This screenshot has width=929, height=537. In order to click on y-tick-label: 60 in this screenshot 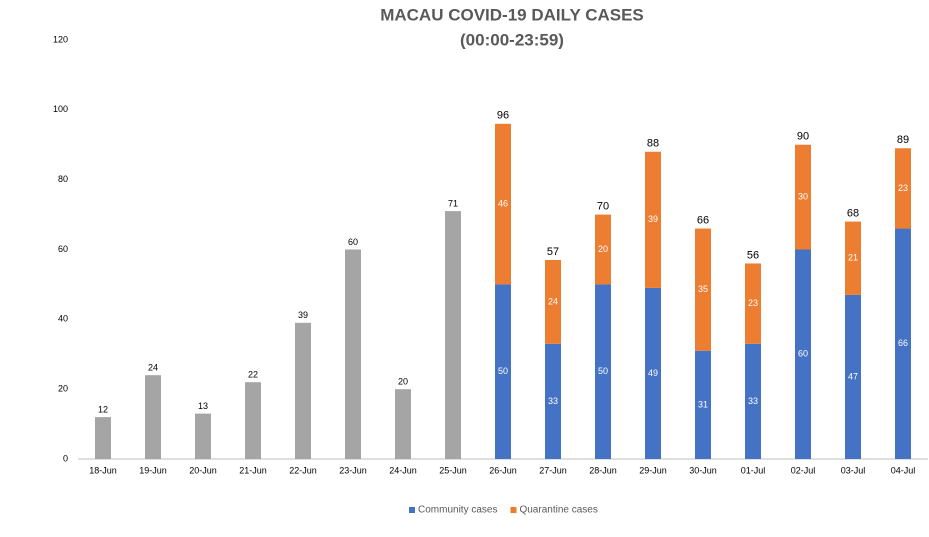, I will do `click(63, 249)`.